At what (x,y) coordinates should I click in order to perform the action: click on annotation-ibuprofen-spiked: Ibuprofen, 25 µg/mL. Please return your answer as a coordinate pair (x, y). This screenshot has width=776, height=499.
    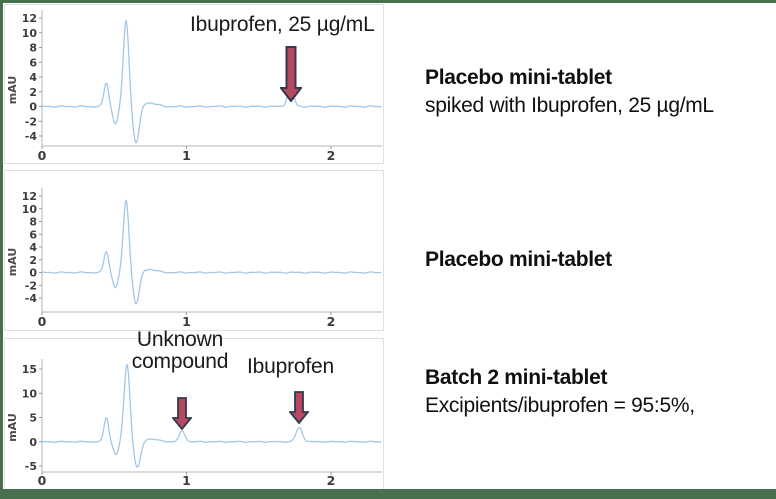
    Looking at the image, I should click on (282, 24).